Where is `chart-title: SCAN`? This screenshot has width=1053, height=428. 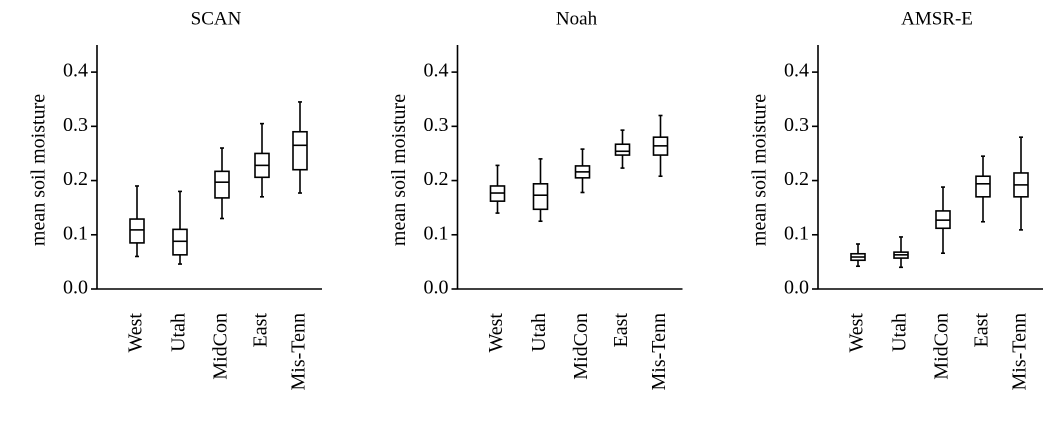
chart-title: SCAN is located at coordinates (216, 18).